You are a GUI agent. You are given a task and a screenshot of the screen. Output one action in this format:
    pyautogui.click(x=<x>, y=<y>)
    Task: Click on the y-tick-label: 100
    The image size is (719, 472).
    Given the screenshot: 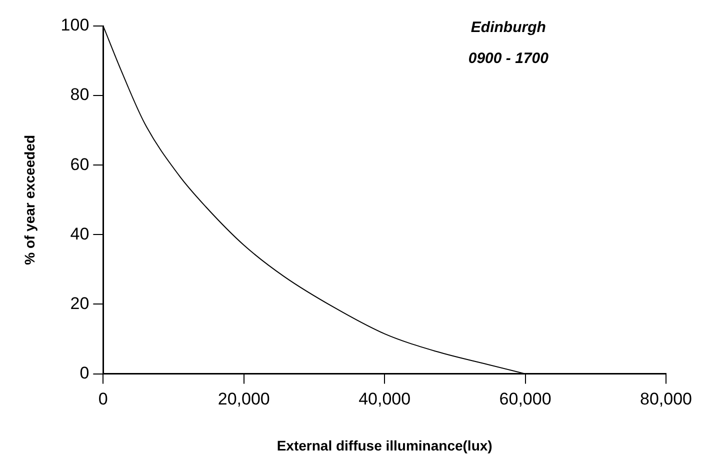 What is the action you would take?
    pyautogui.click(x=75, y=25)
    